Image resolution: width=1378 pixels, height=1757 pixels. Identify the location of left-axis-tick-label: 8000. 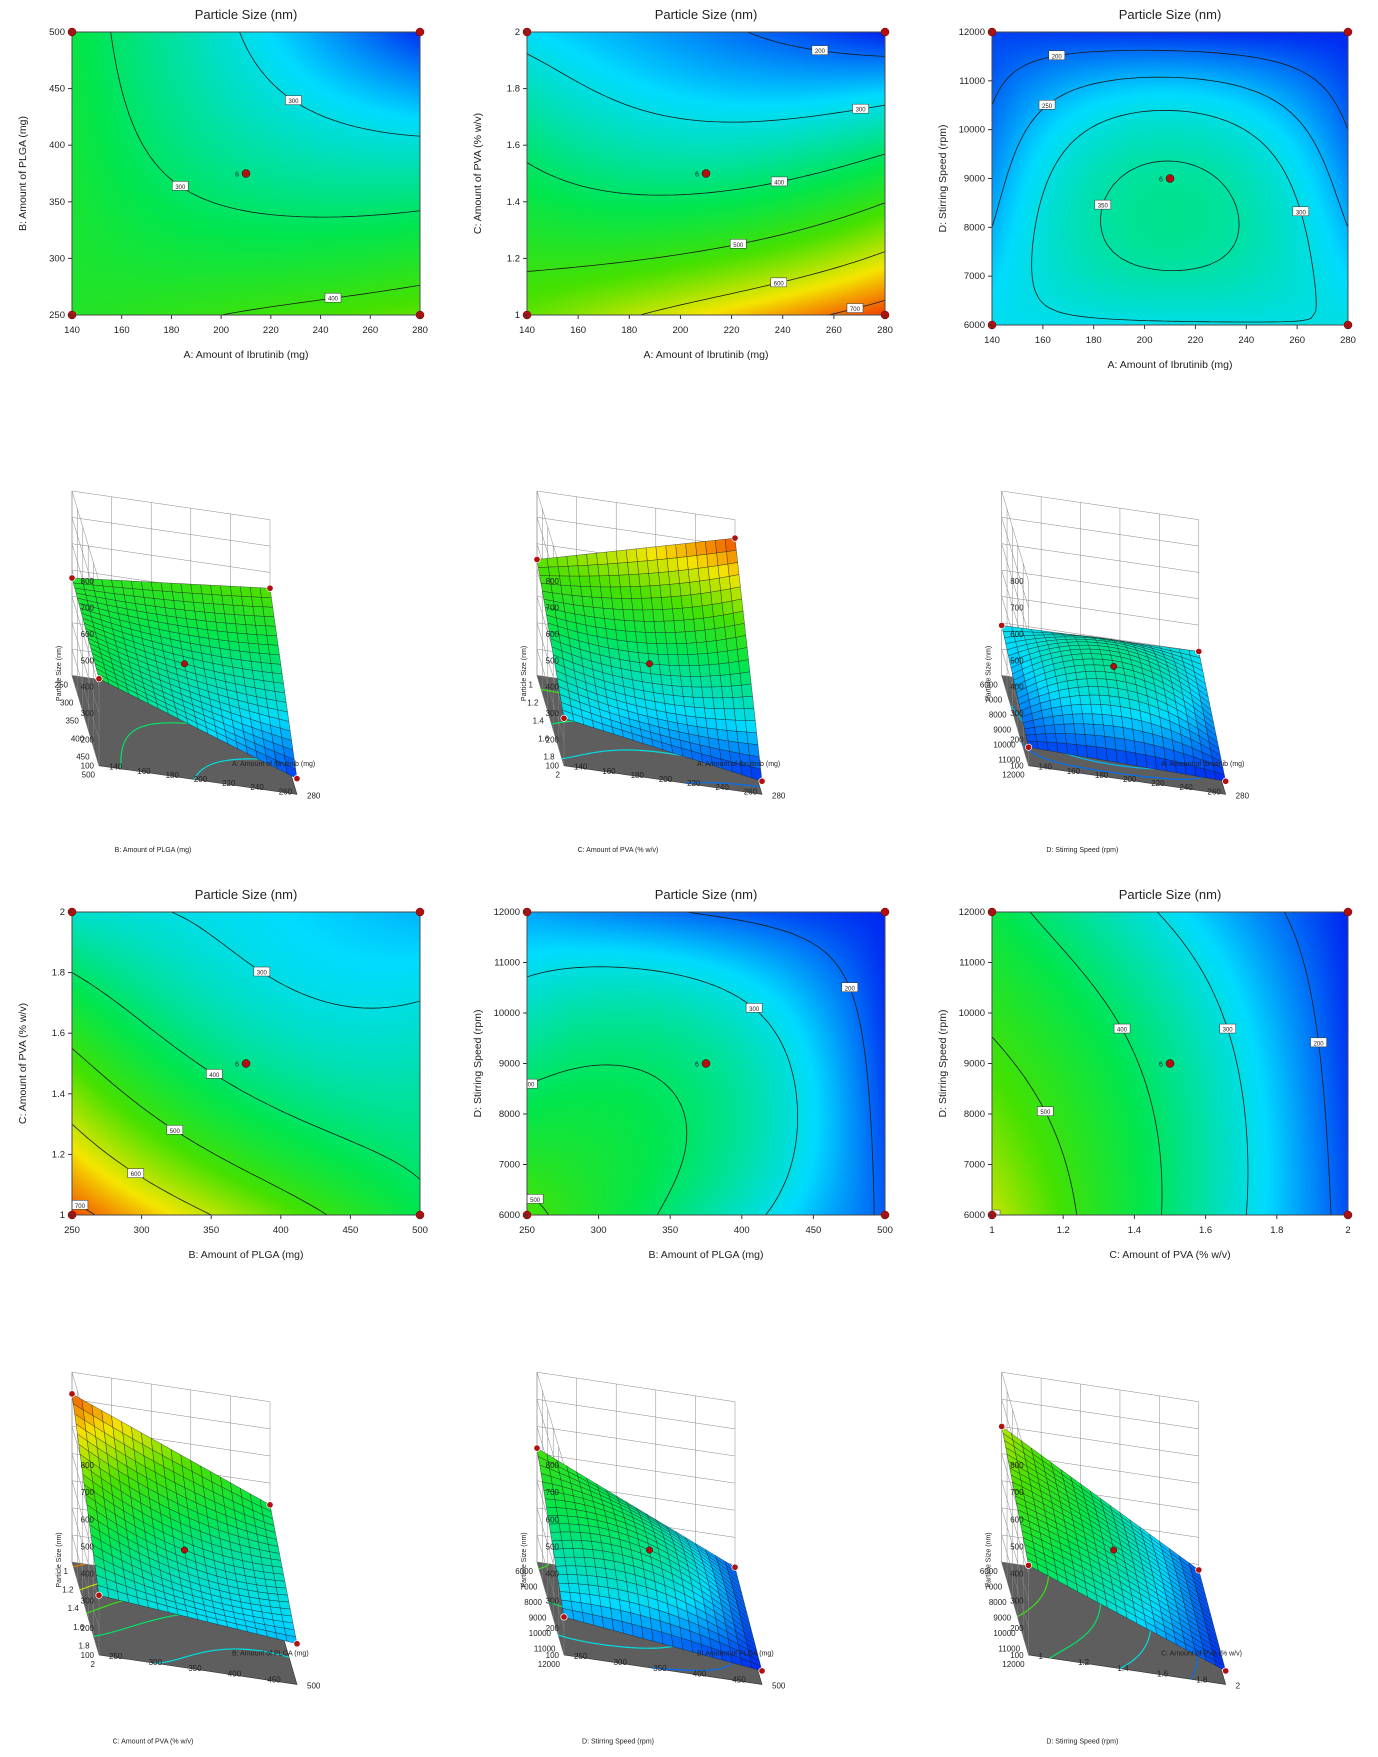
(998, 1602).